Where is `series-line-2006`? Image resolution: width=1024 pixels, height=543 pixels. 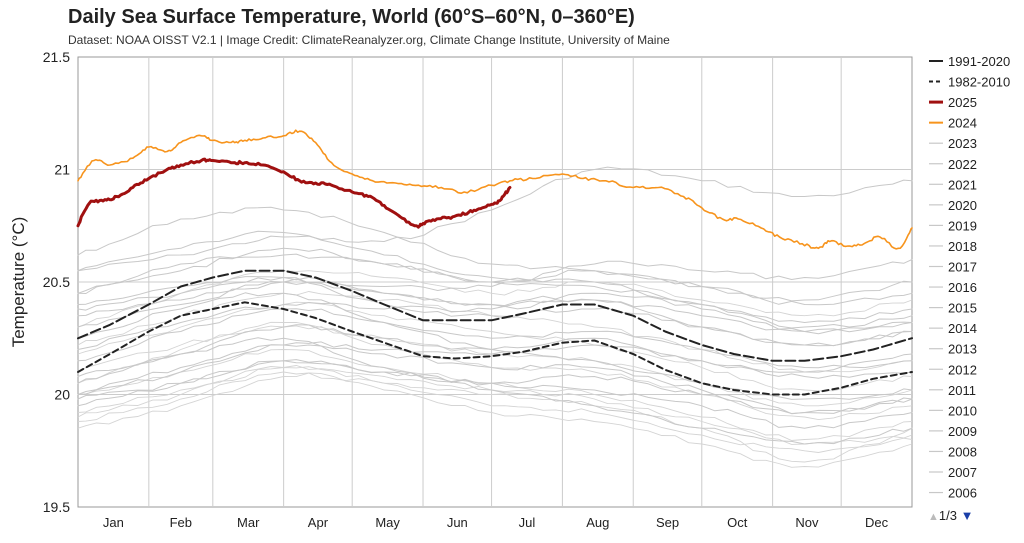 series-line-2006 is located at coordinates (495, 386).